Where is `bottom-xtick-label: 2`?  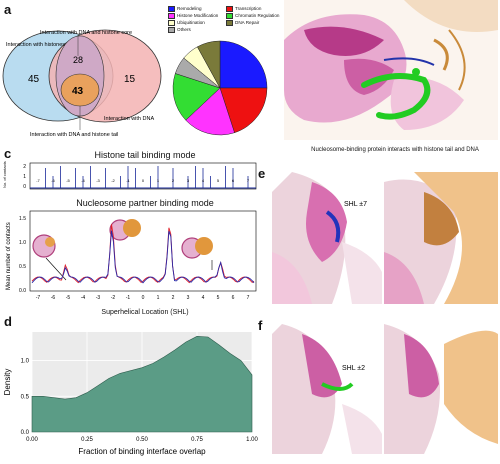 bottom-xtick-label: 2 is located at coordinates (173, 298).